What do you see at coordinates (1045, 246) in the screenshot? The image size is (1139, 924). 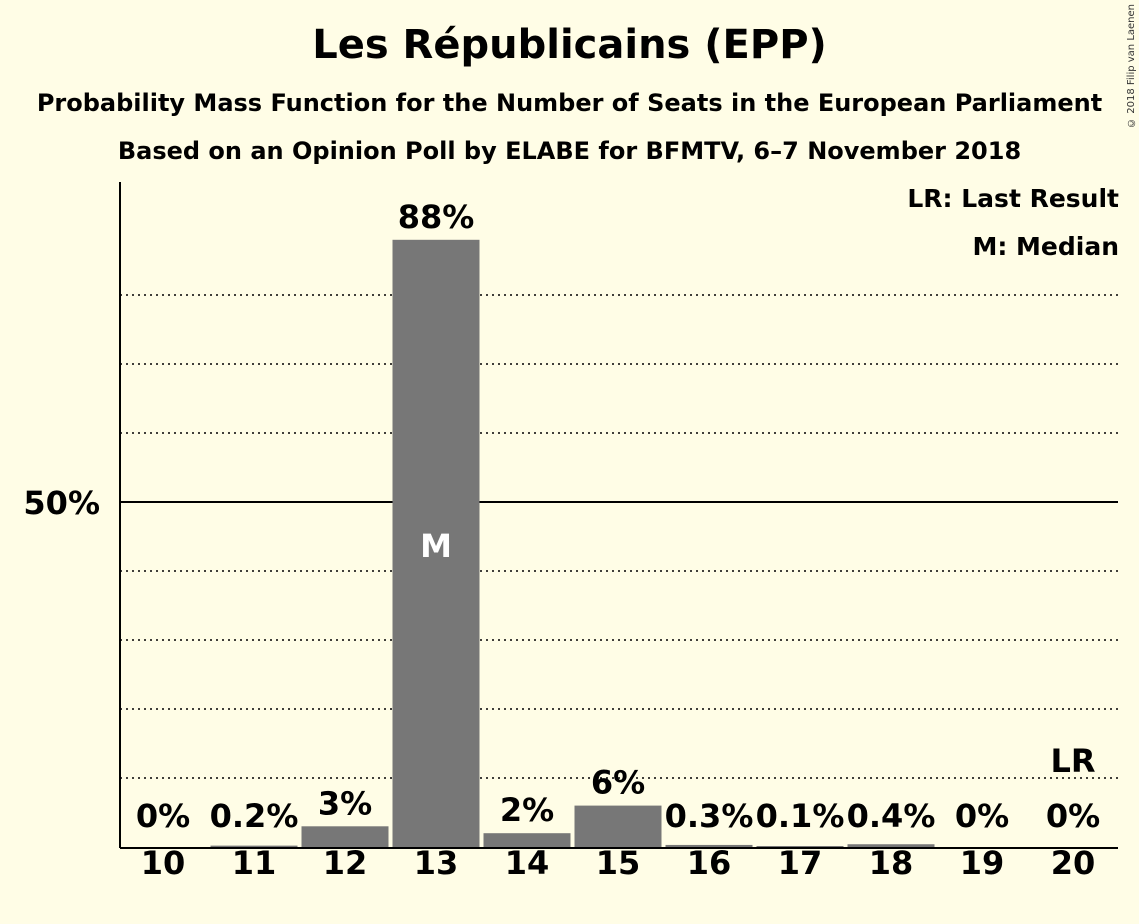 I see `legend-median: M: Median` at bounding box center [1045, 246].